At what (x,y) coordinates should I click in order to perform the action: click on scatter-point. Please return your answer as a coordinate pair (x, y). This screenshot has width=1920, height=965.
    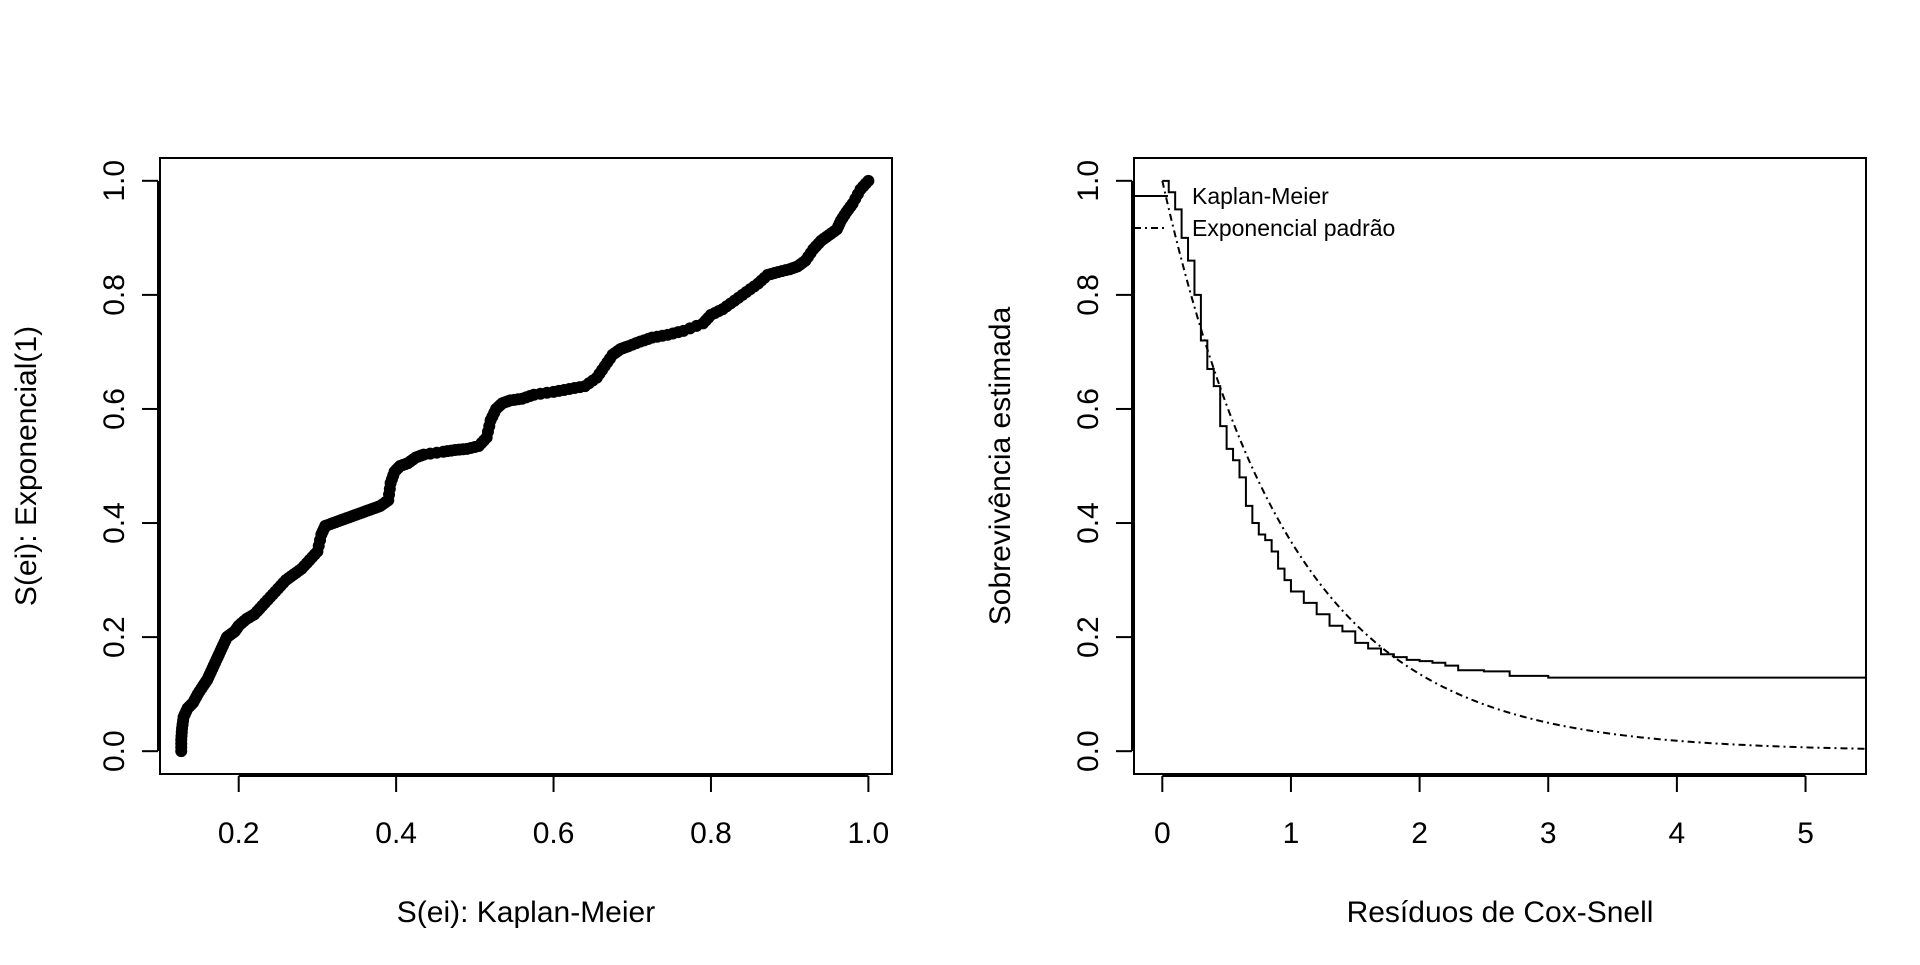
    Looking at the image, I should click on (868, 180).